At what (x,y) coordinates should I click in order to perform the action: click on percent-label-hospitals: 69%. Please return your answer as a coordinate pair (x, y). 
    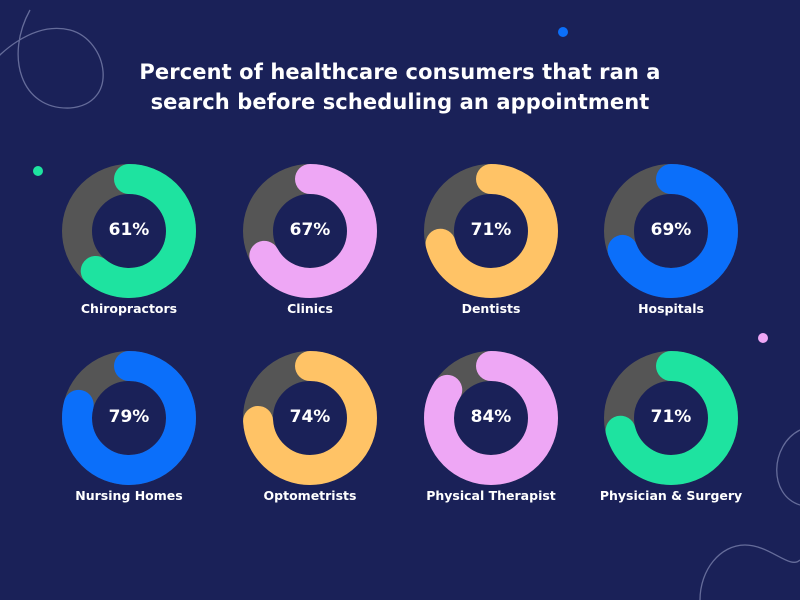
    Looking at the image, I should click on (671, 230).